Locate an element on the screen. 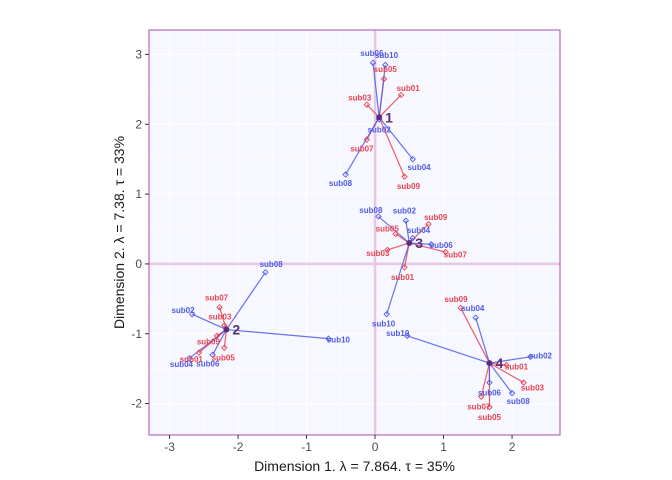  x-tick-label: -1 is located at coordinates (306, 447).